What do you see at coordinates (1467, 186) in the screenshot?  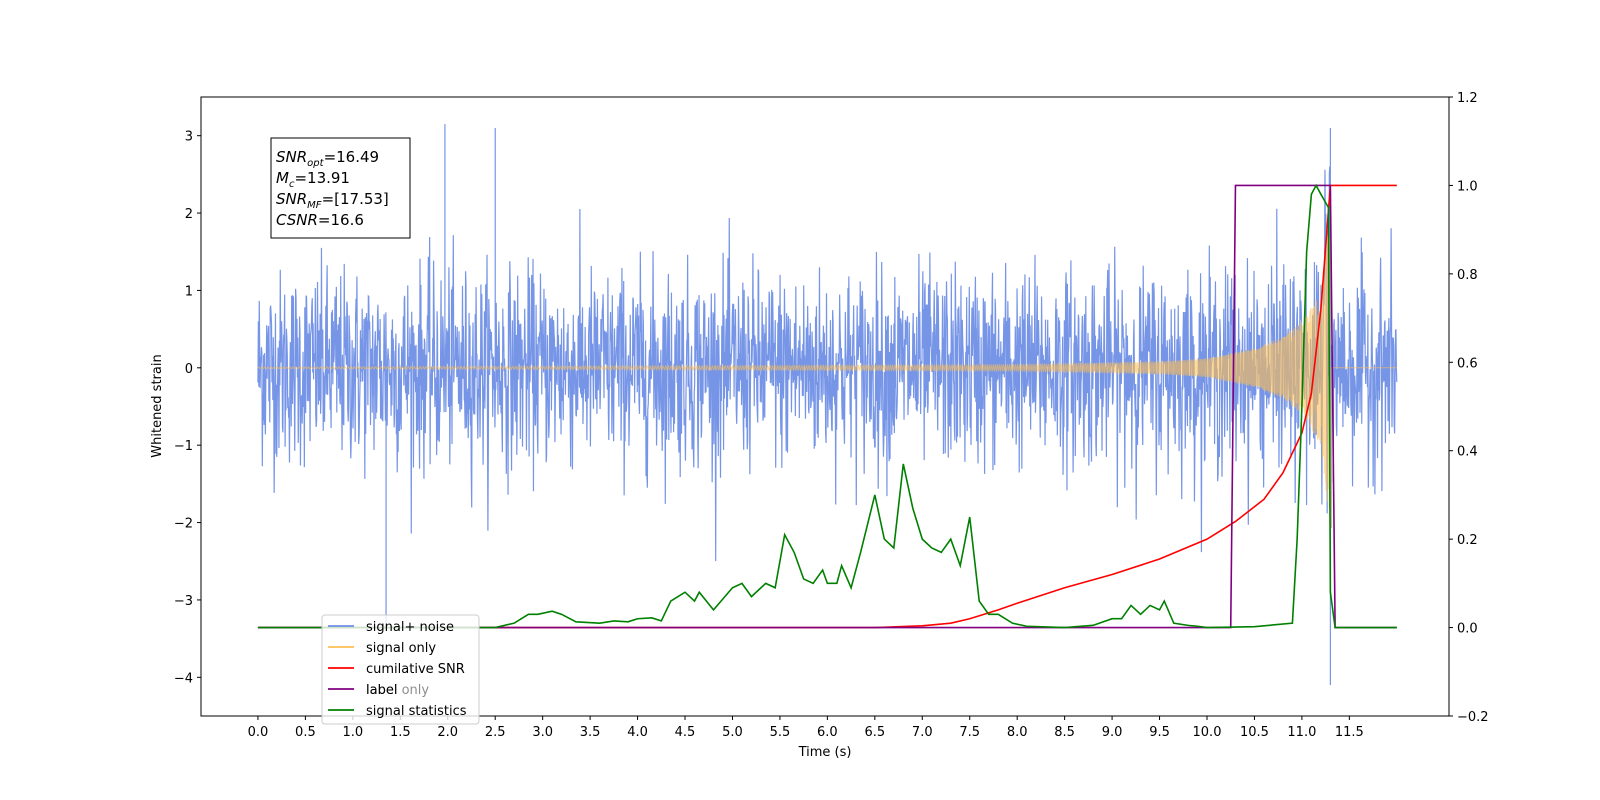 I see `y-right-tick-label: 1.0` at bounding box center [1467, 186].